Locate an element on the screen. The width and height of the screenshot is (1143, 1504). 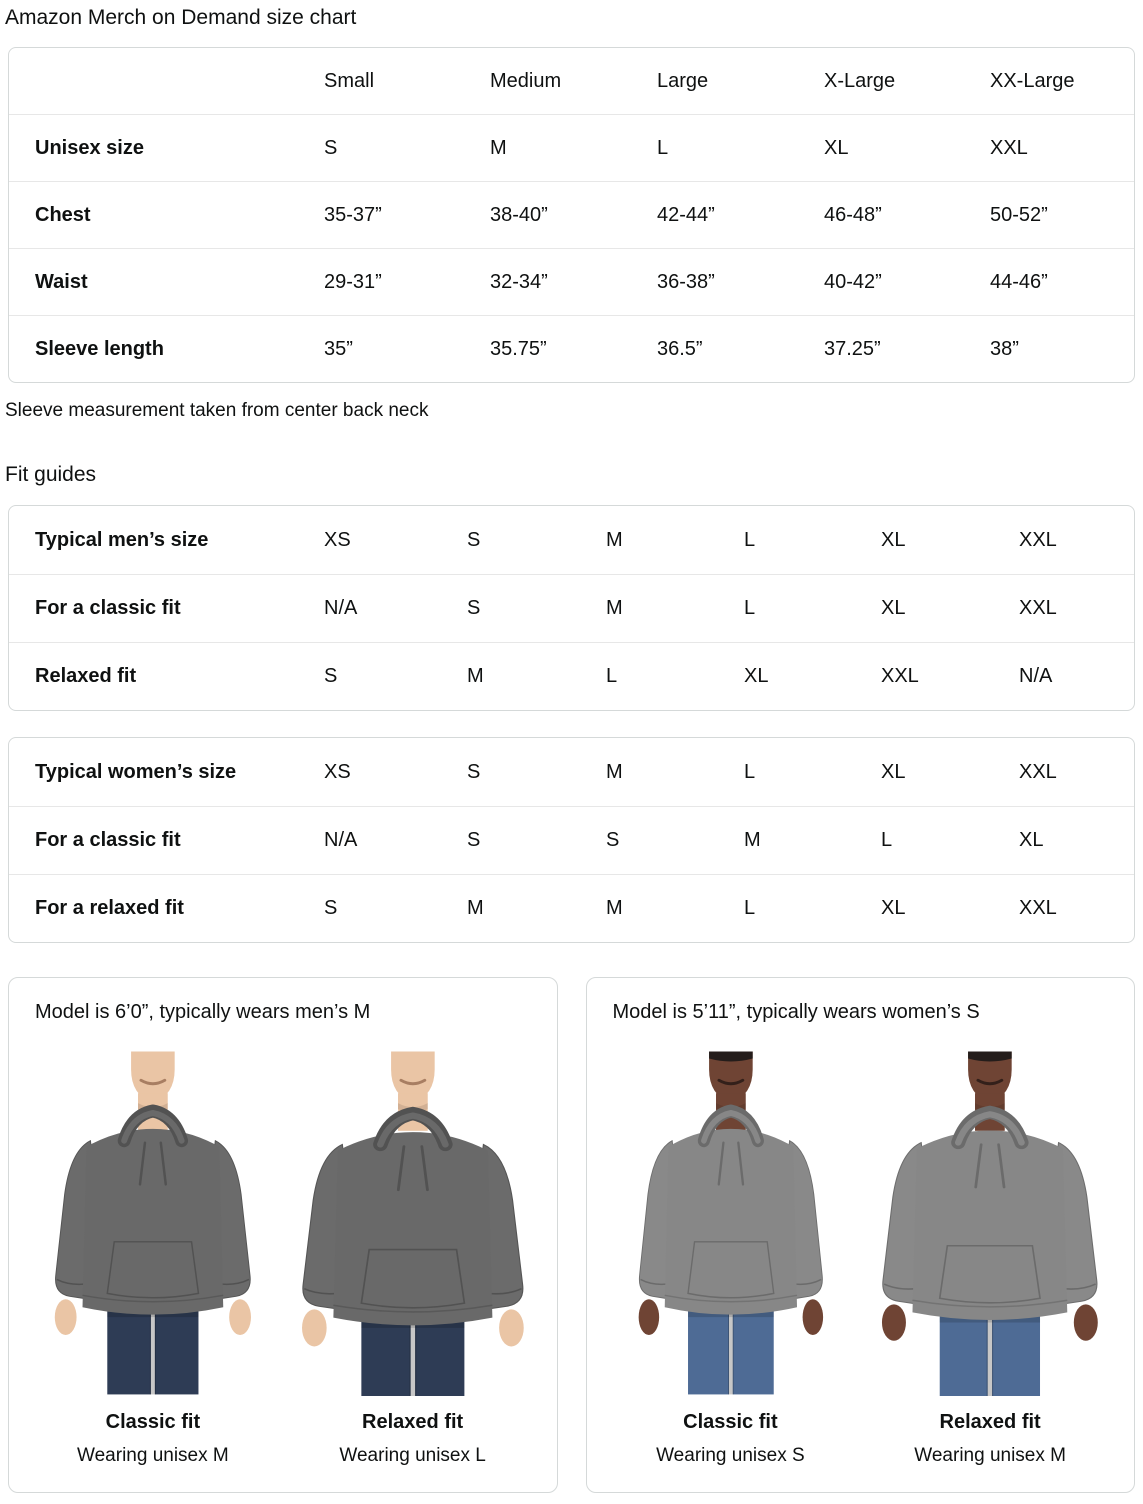
row-label: Typical men’s size is located at coordinates (122, 539).